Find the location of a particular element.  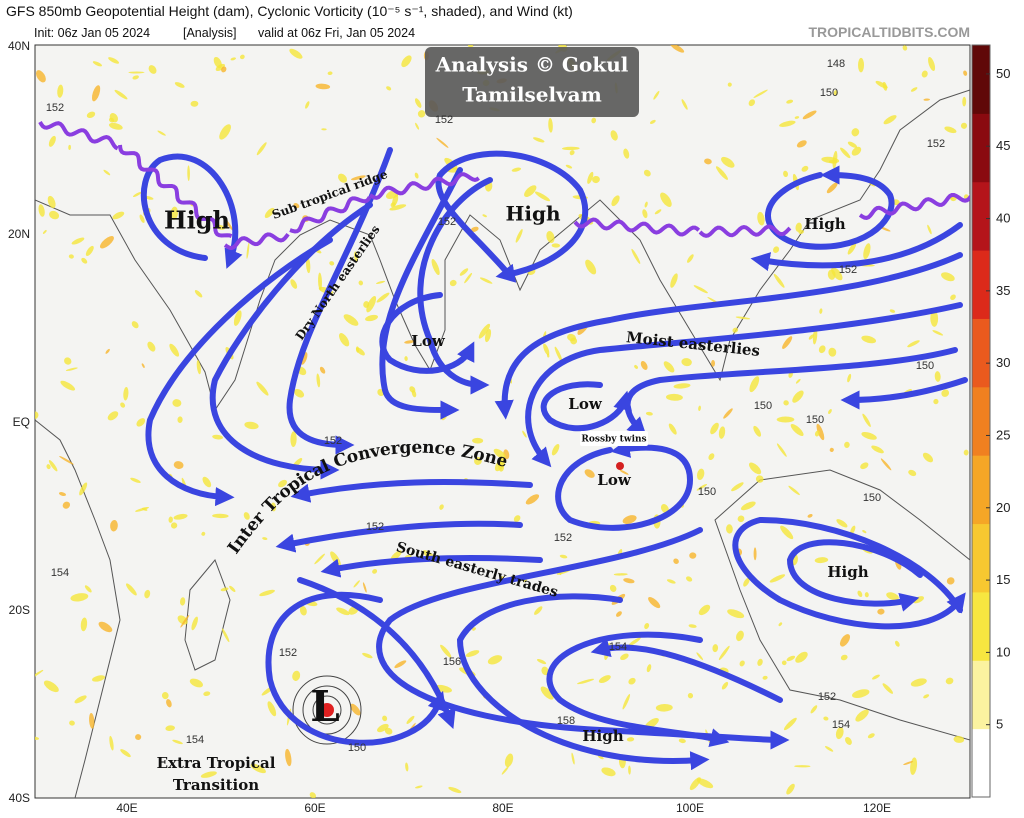

contour-label: 152 is located at coordinates (827, 697).